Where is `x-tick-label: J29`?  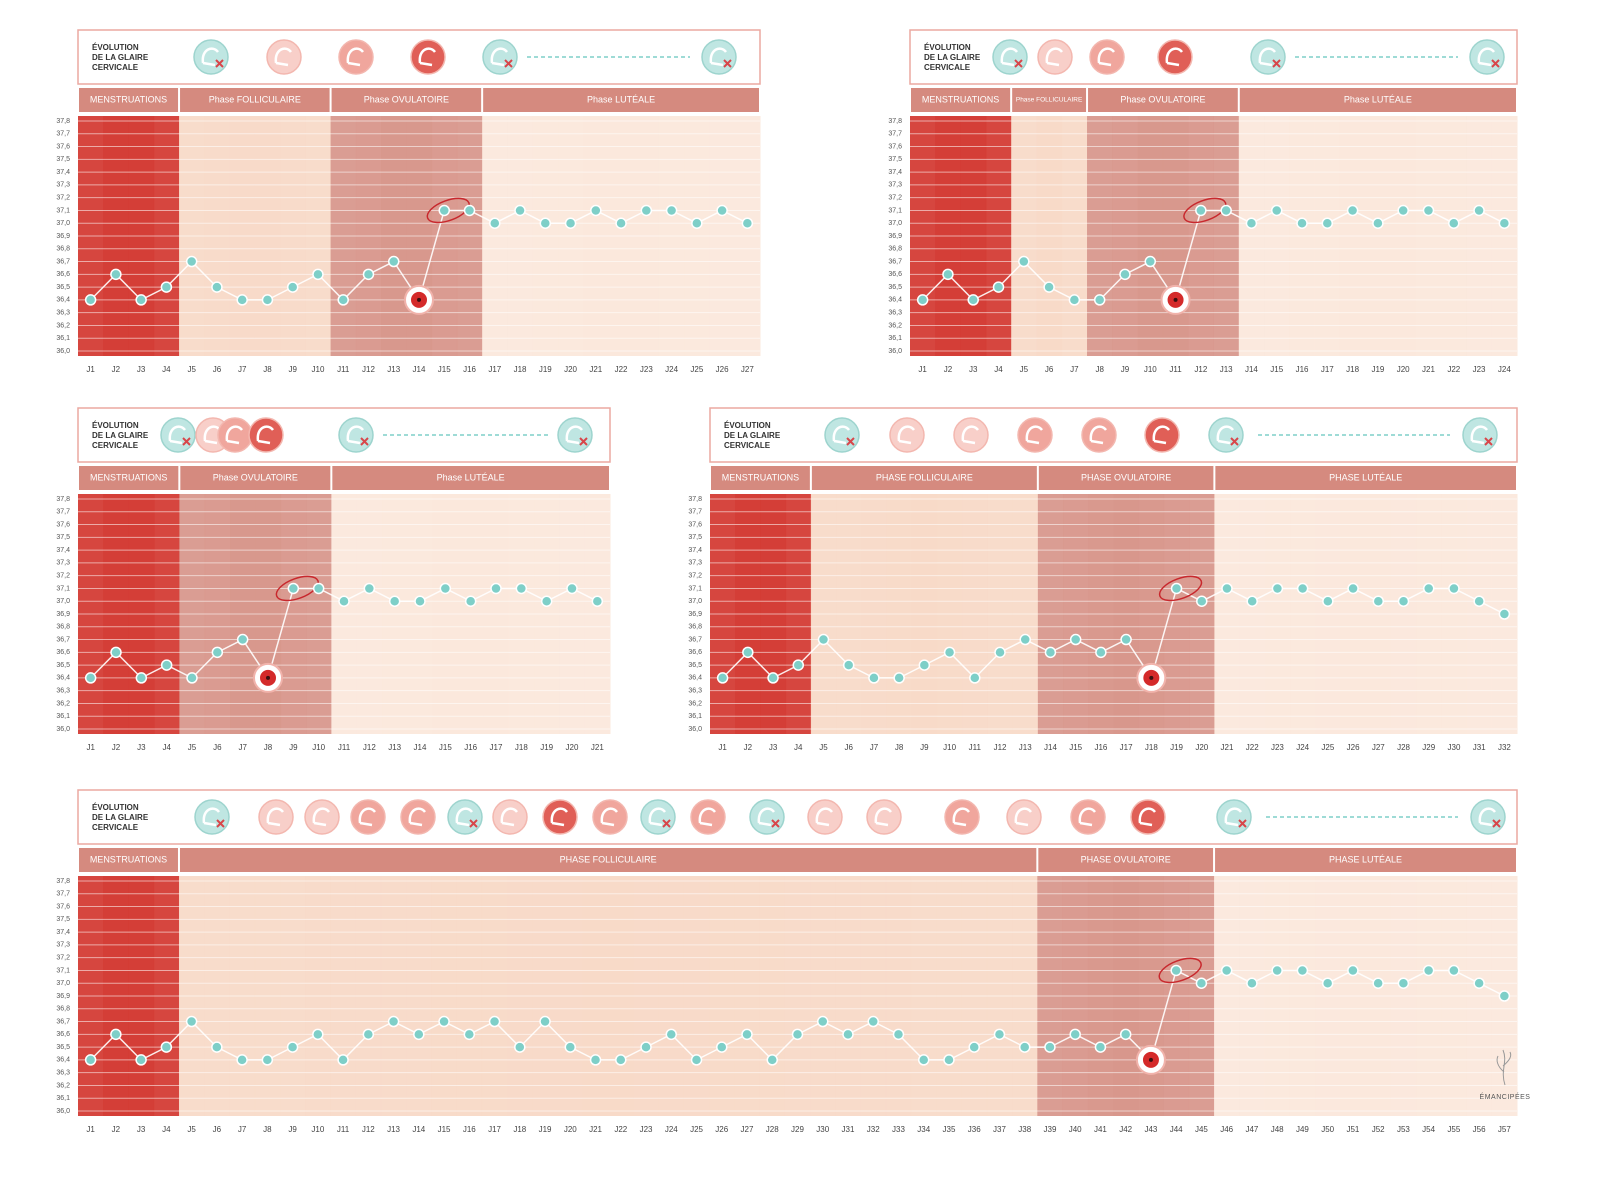 x-tick-label: J29 is located at coordinates (1428, 747).